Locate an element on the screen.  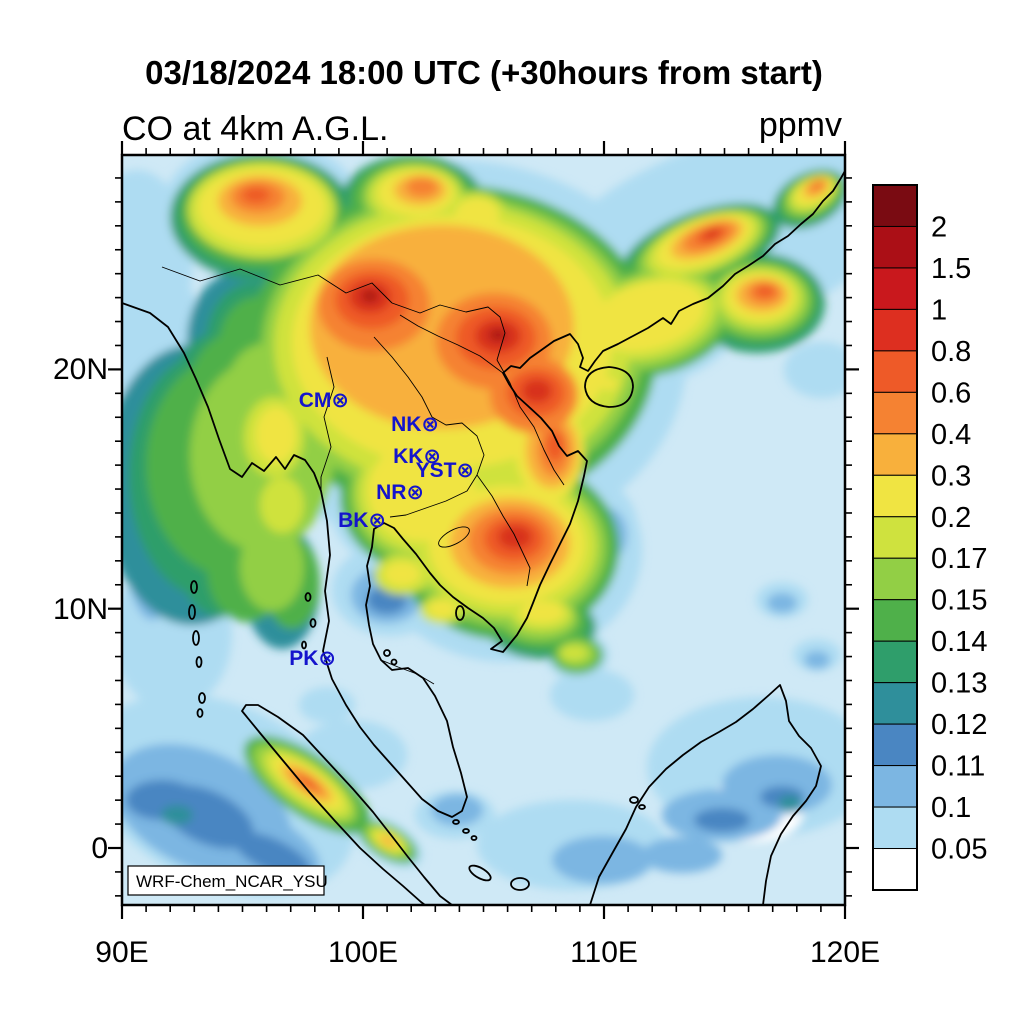
station-yst: YST⊗ is located at coordinates (445, 470).